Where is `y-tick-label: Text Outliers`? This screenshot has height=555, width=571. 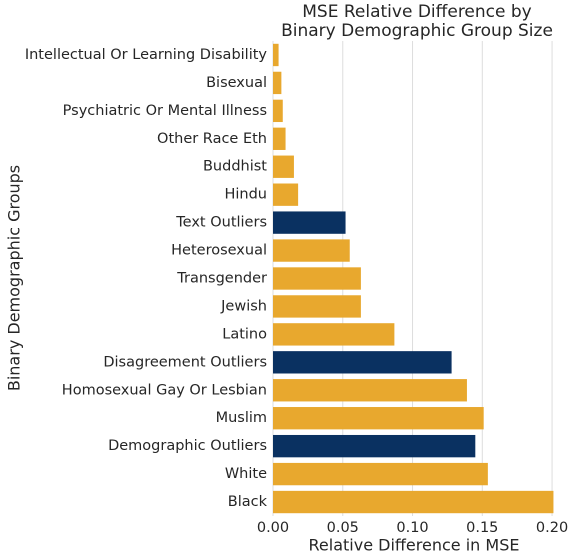 y-tick-label: Text Outliers is located at coordinates (221, 223).